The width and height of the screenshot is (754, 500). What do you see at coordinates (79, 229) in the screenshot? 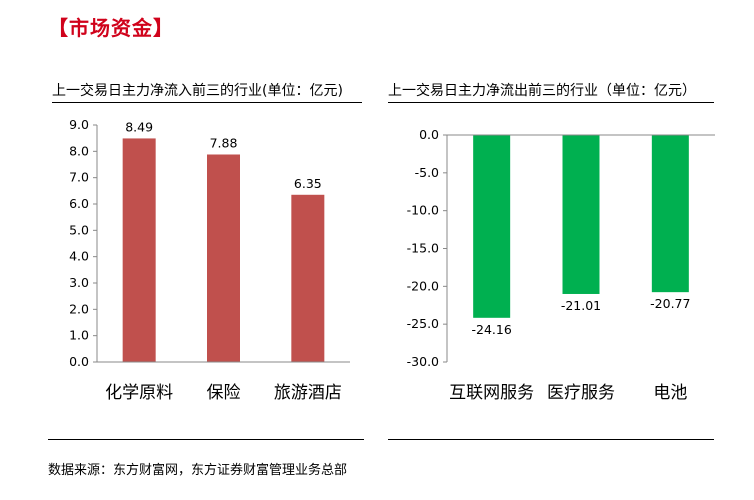
I see `inflow-y-tick-label: 5.0` at bounding box center [79, 229].